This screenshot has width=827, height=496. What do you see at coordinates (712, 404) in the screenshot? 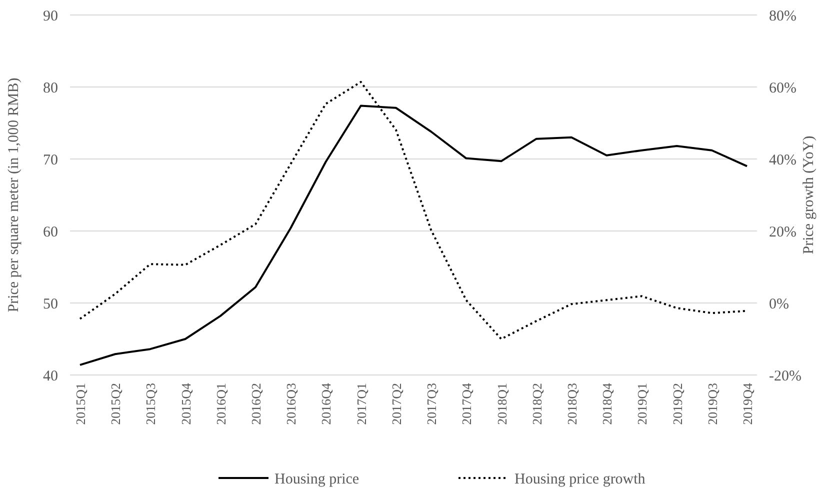
I see `x-tick-label: 2019Q3` at bounding box center [712, 404].